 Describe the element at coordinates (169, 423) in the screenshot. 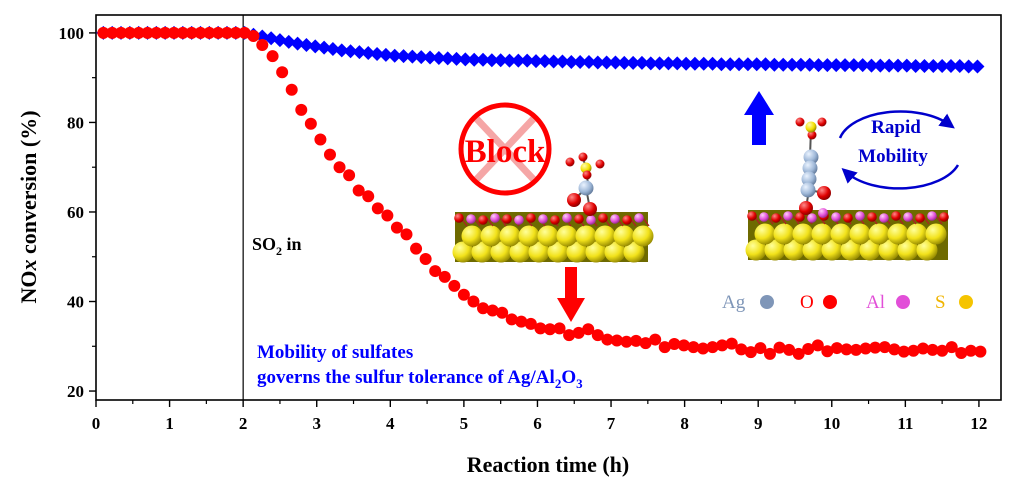

I see `x-tick-label: 1` at that location.